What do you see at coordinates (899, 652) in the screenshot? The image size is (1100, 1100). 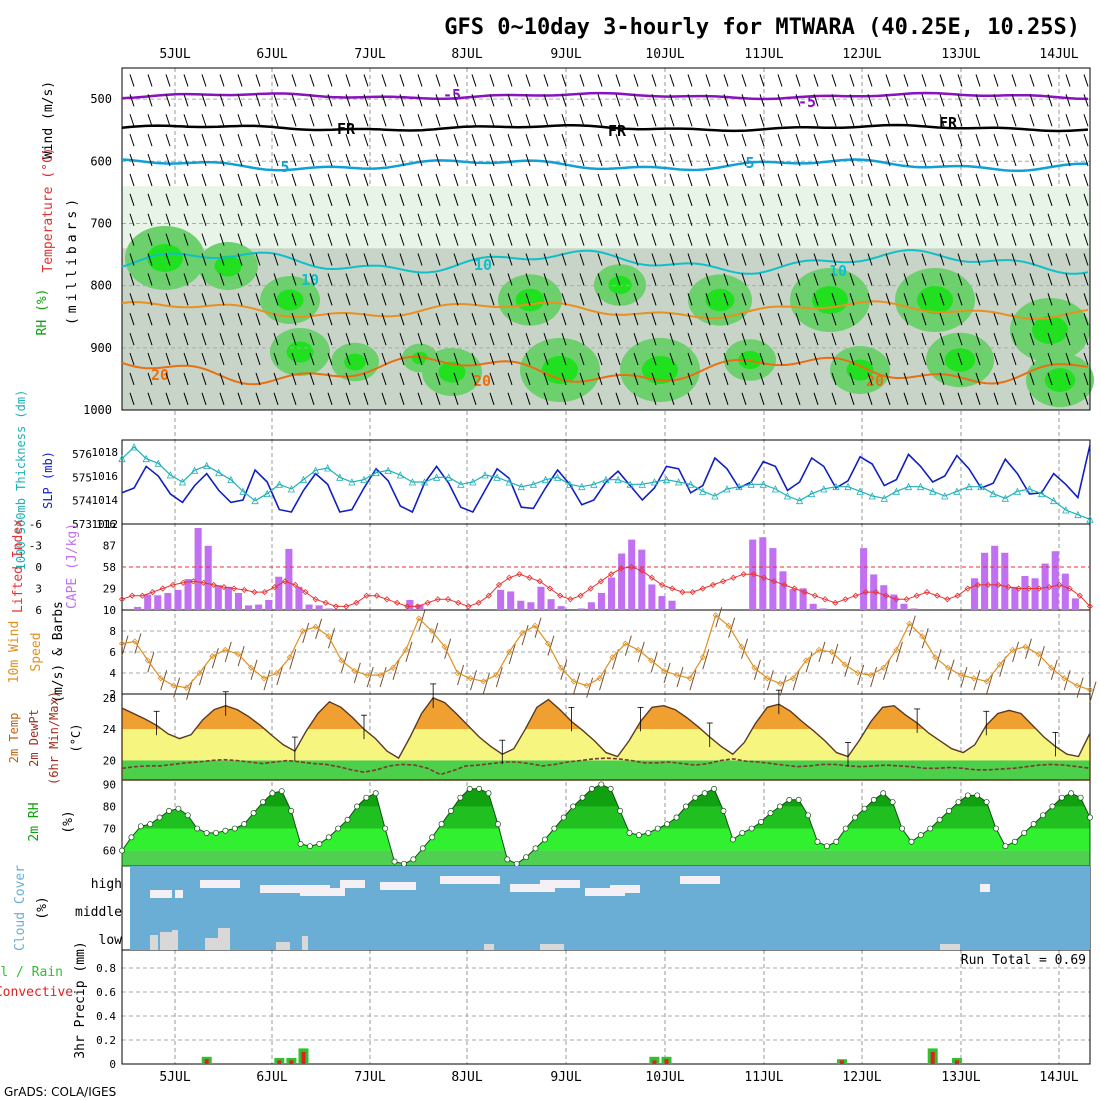 I see `wind-barb-10m` at bounding box center [899, 652].